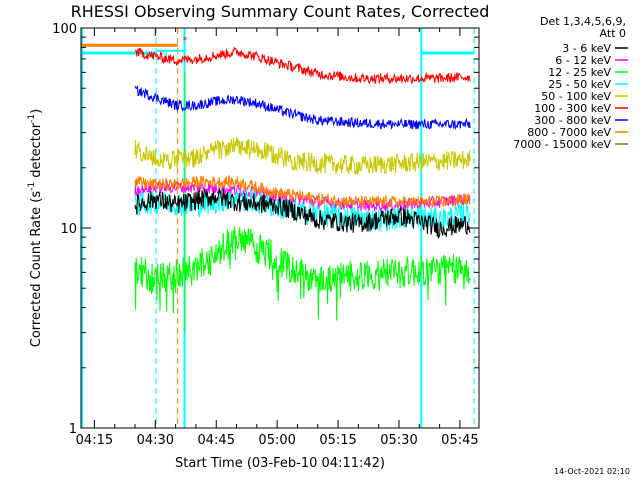  Describe the element at coordinates (68, 229) in the screenshot. I see `y-tick-label: 10` at that location.